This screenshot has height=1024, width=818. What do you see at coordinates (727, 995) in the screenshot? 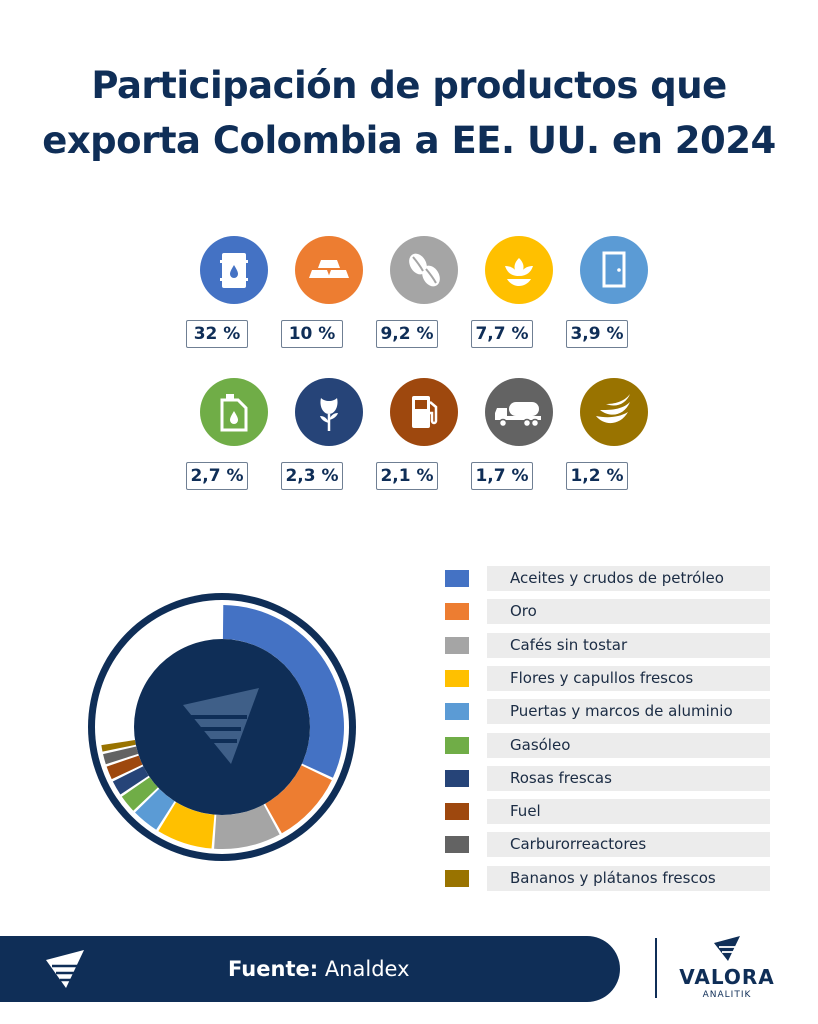
I see `brand-subtitle: ANALITIK` at bounding box center [727, 995].